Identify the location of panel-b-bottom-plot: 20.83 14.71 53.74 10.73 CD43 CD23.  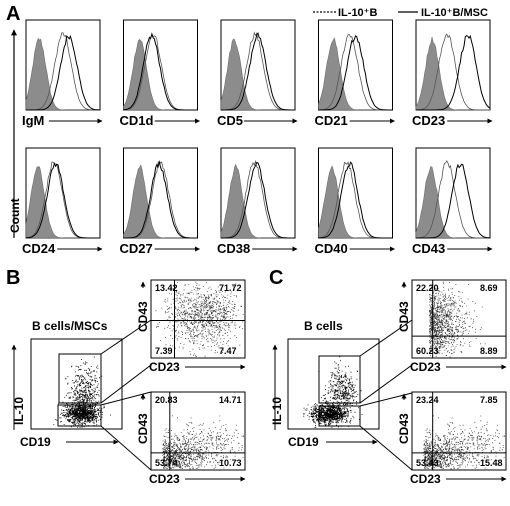
(191, 438).